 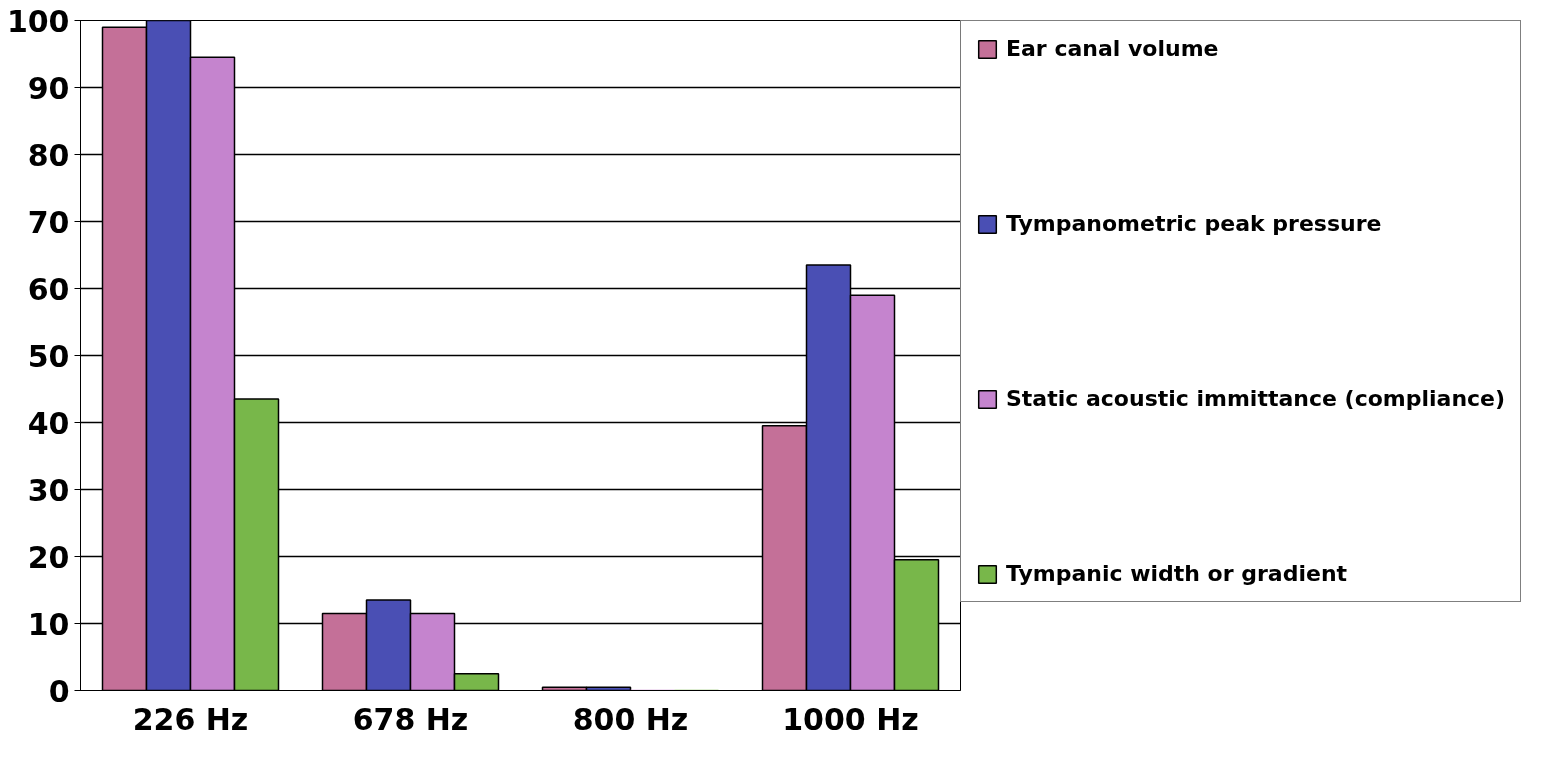 I want to click on x-tick-label: 1000 Hz, so click(x=850, y=719).